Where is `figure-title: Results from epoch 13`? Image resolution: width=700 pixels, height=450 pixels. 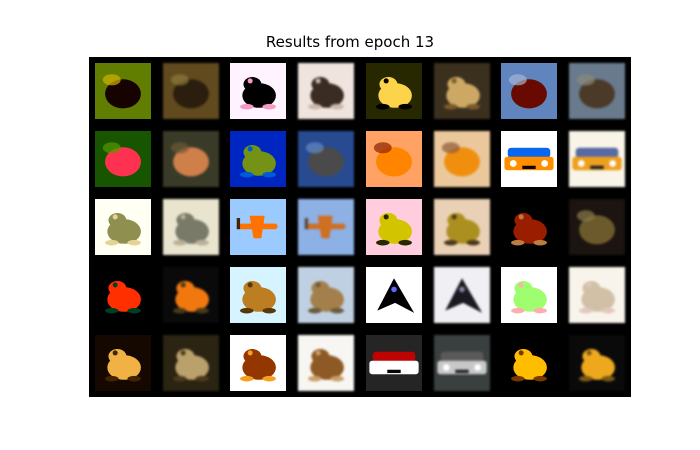 figure-title: Results from epoch 13 is located at coordinates (350, 42).